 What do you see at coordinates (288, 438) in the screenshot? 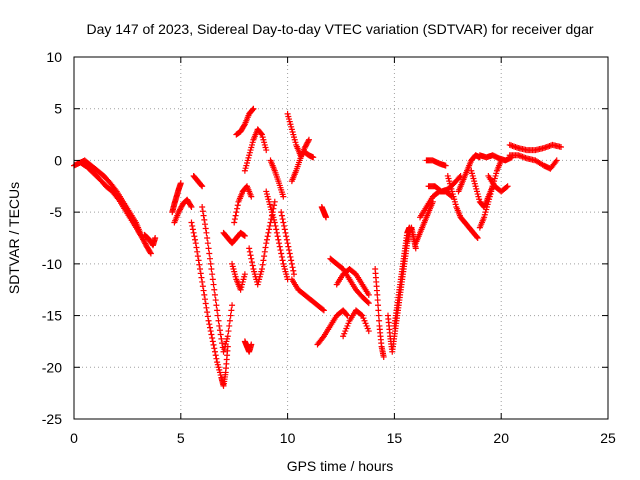
I see `x-tick-label: 10` at bounding box center [288, 438].